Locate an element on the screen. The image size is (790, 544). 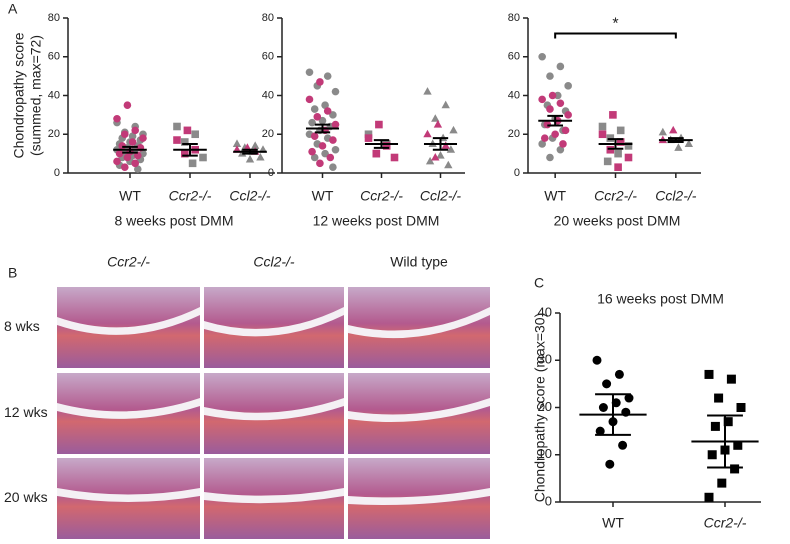
y-axis-label: Chondropathy score is located at coordinates (19, 95).